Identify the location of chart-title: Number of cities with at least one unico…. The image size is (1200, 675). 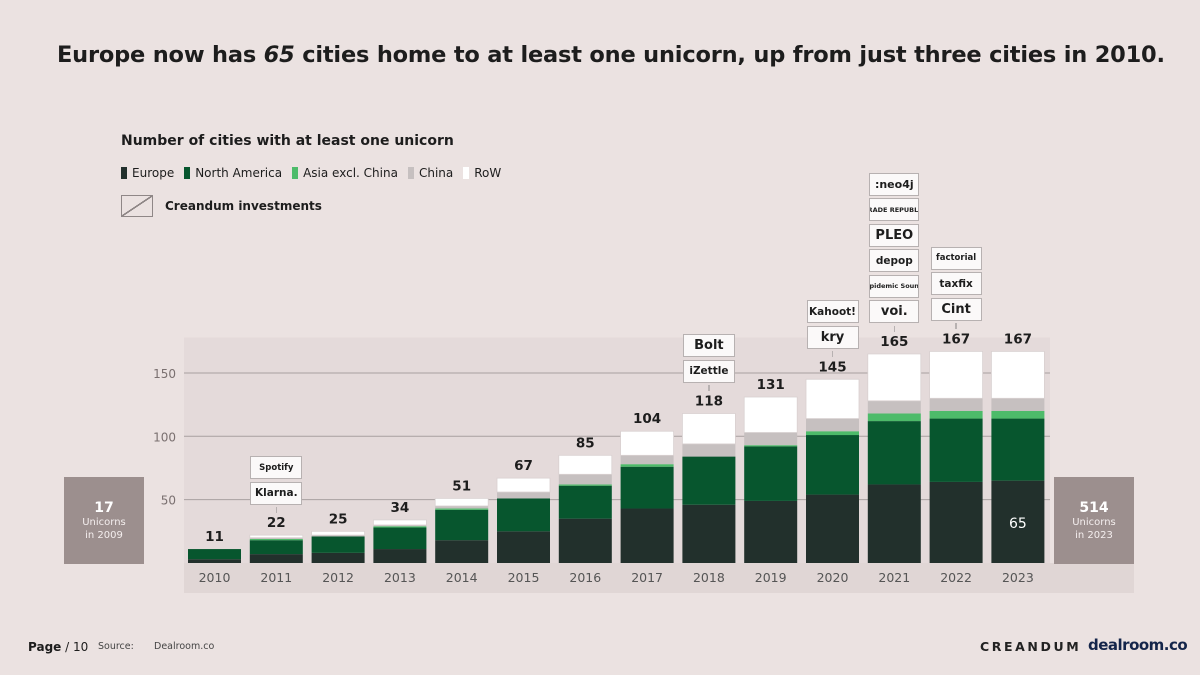
(287, 141).